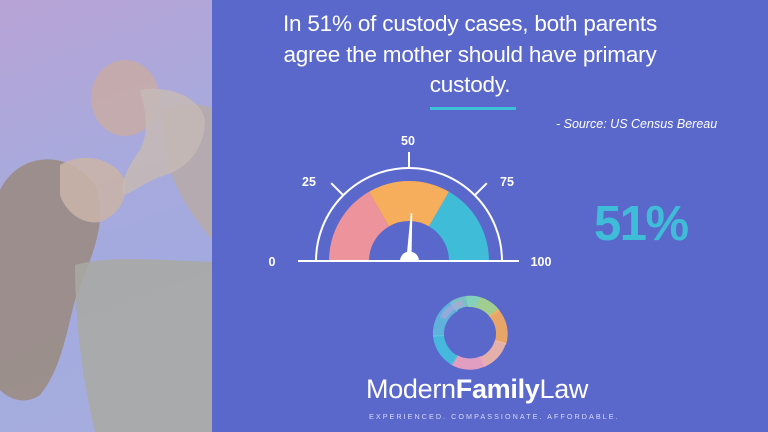 The image size is (768, 432). I want to click on brand-name-law: Law, so click(564, 389).